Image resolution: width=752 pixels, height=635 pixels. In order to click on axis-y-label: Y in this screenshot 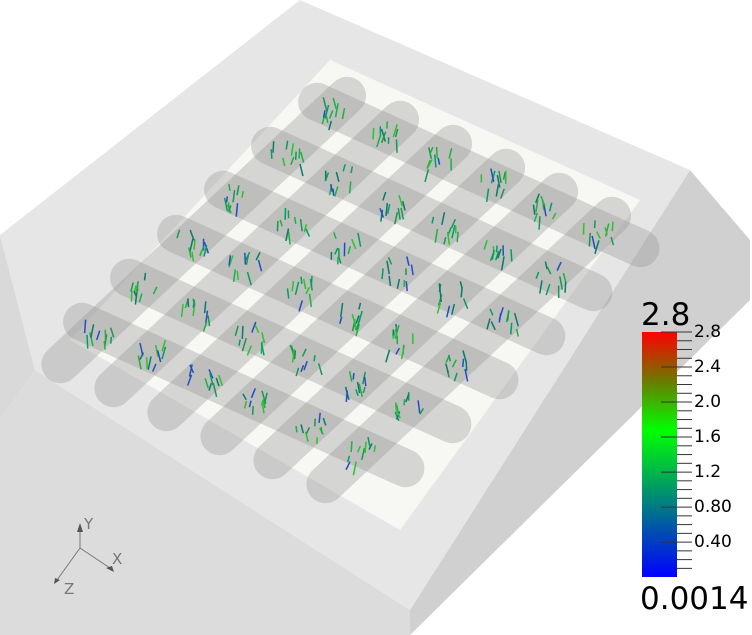, I will do `click(89, 524)`.